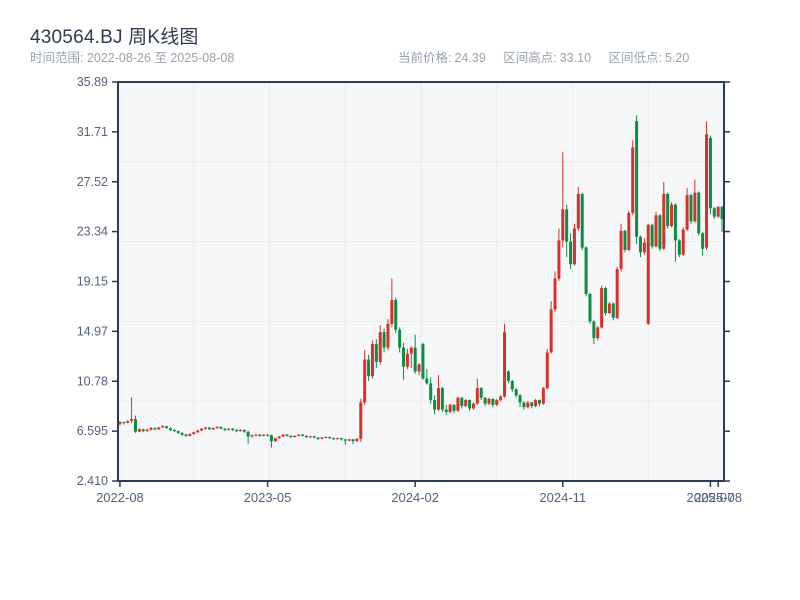 This screenshot has width=800, height=600. I want to click on y-axis-tick-label: 27.52, so click(92, 182).